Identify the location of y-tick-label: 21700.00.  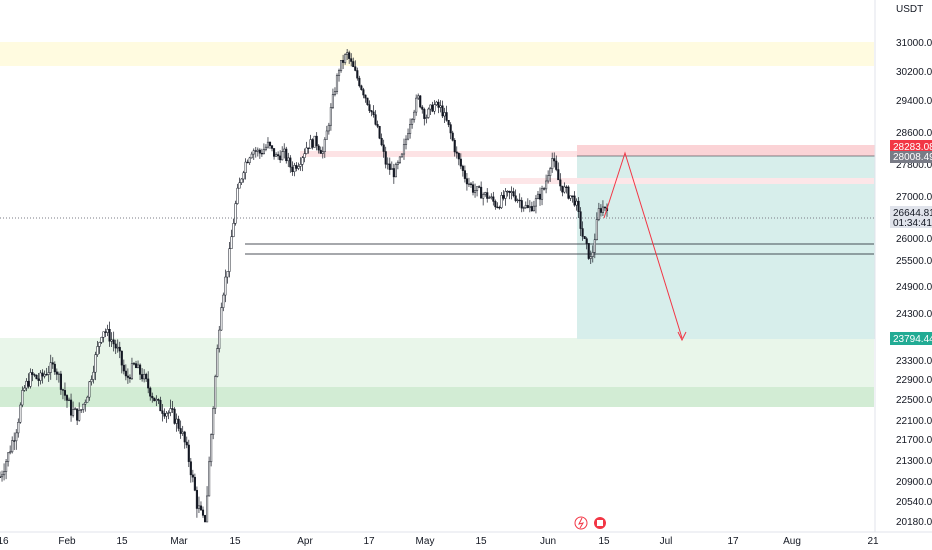
(914, 440).